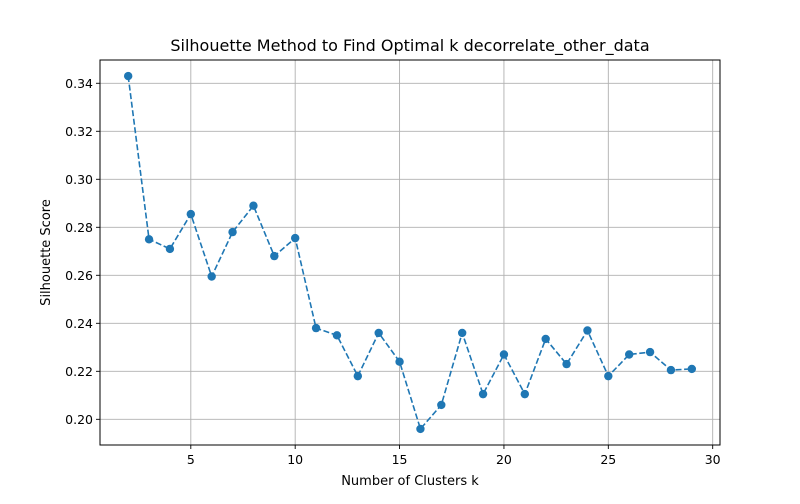 This screenshot has height=504, width=800. What do you see at coordinates (79, 83) in the screenshot?
I see `y-tick-label: 0.34` at bounding box center [79, 83].